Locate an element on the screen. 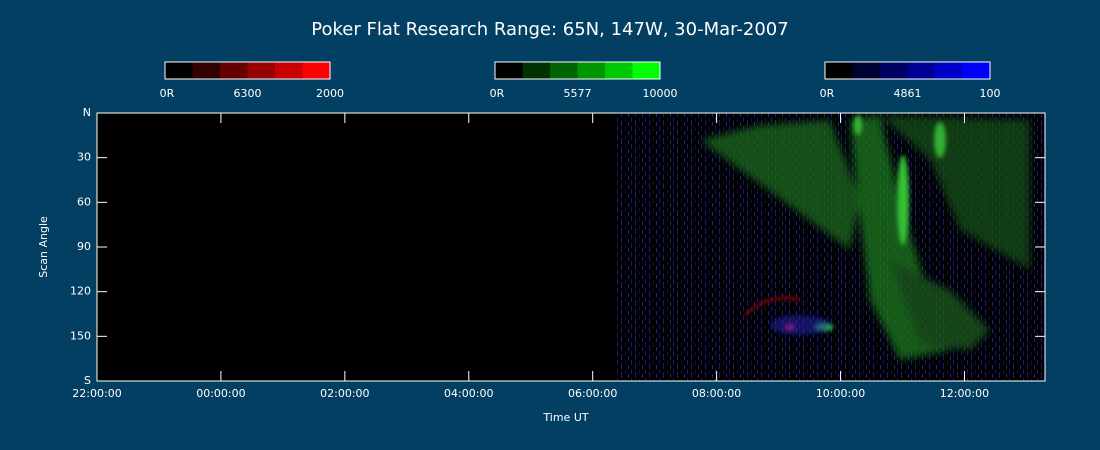  colorbar-name: 4861 is located at coordinates (908, 93).